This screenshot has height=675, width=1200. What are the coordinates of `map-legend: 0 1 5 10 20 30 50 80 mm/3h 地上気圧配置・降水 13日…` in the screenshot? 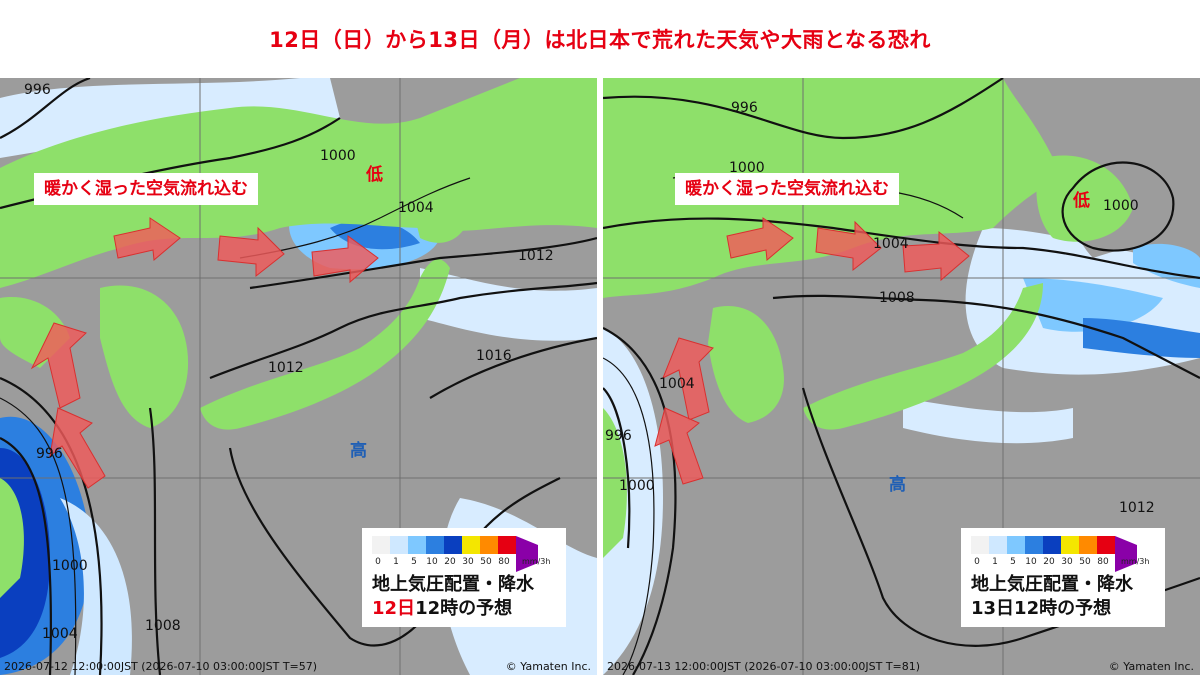 It's located at (1063, 577).